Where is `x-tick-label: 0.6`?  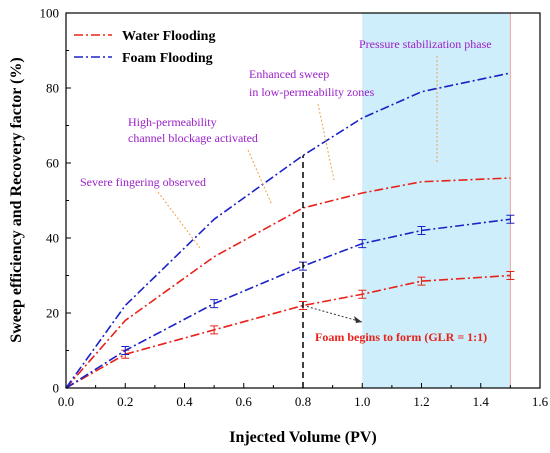
x-tick-label: 0.6 is located at coordinates (244, 401).